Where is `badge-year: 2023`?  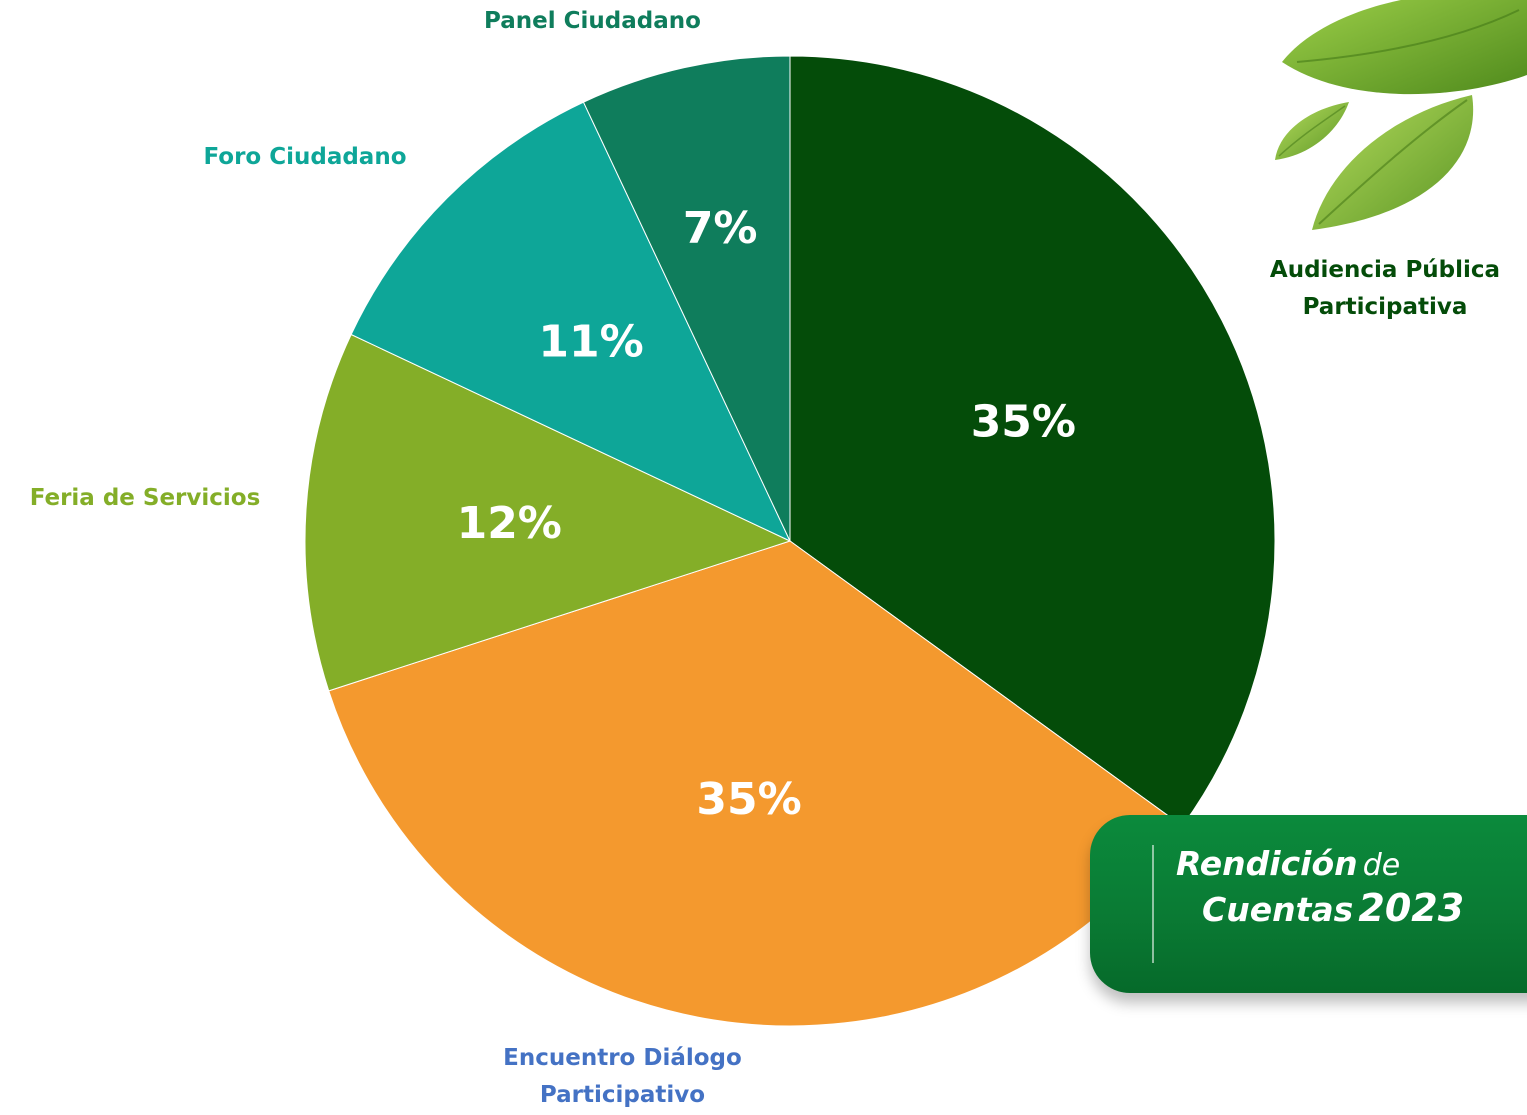
badge-year: 2023 is located at coordinates (1411, 908).